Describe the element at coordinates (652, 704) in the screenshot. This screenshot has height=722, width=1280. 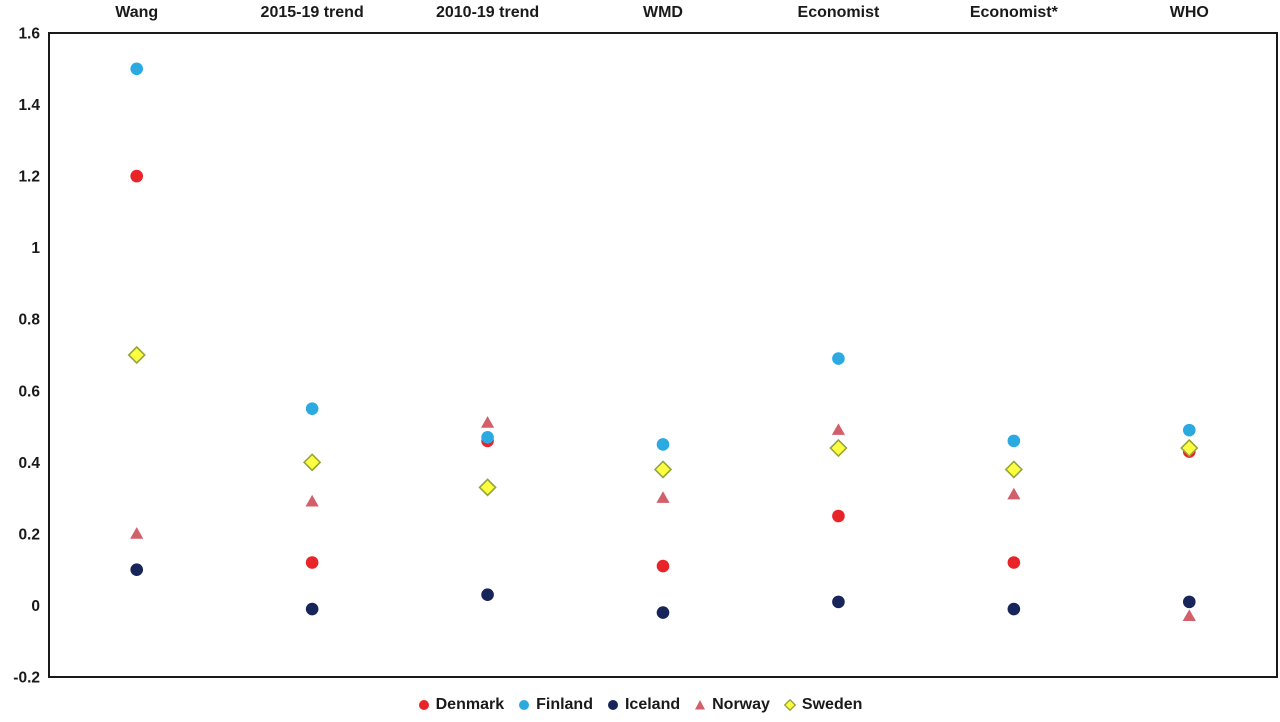
I see `legend-label-iceland: Iceland` at that location.